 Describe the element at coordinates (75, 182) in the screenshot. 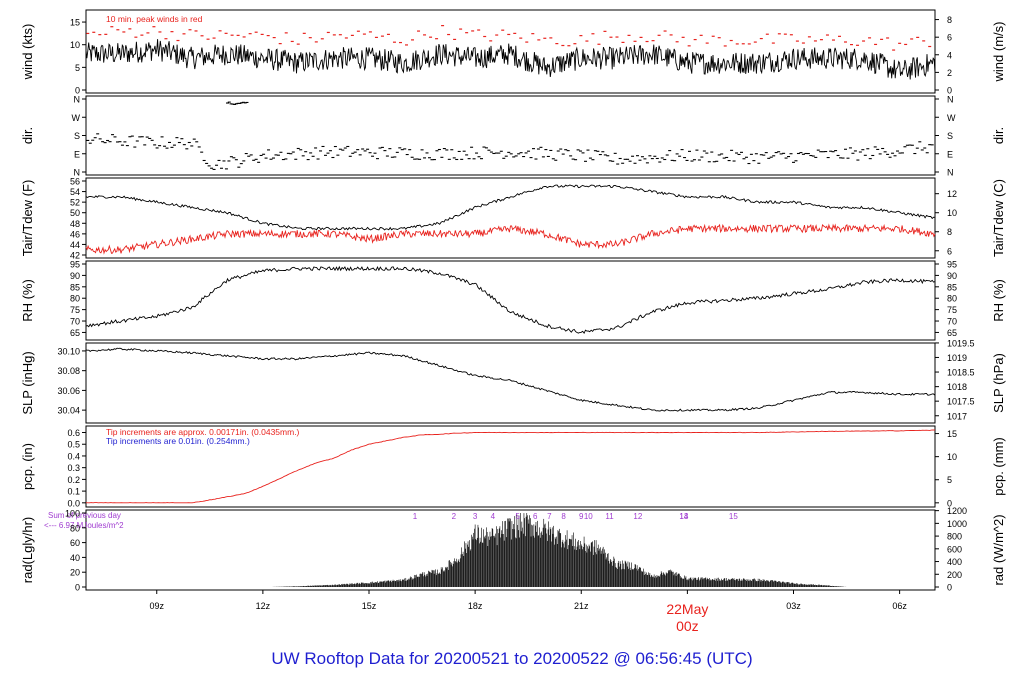

I see `ytick-label-left-temp: 56` at that location.